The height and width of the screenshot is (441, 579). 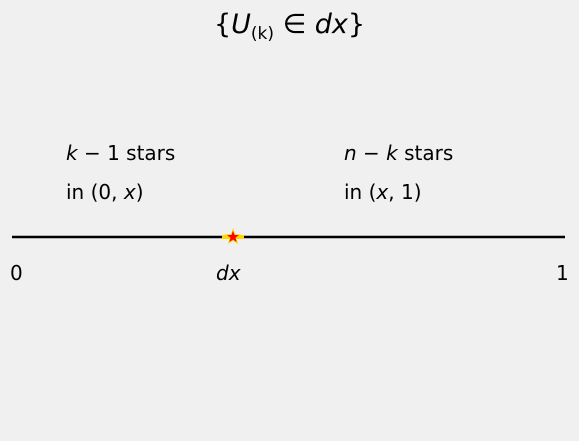 What do you see at coordinates (16, 273) in the screenshot?
I see `axis-label-start: 0` at bounding box center [16, 273].